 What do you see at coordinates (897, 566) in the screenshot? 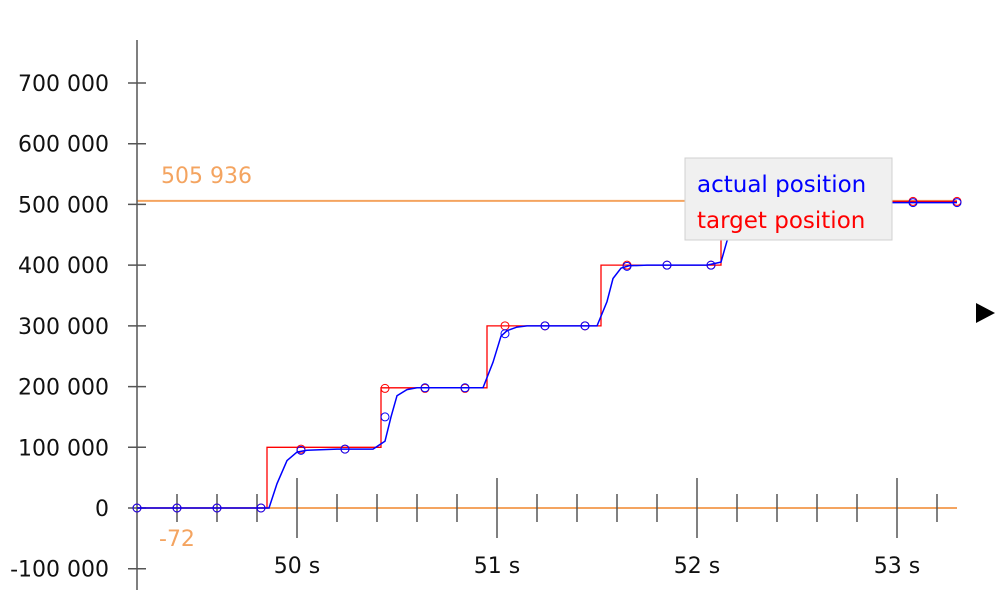
I see `x-tick-label-3: 53 s` at bounding box center [897, 566].